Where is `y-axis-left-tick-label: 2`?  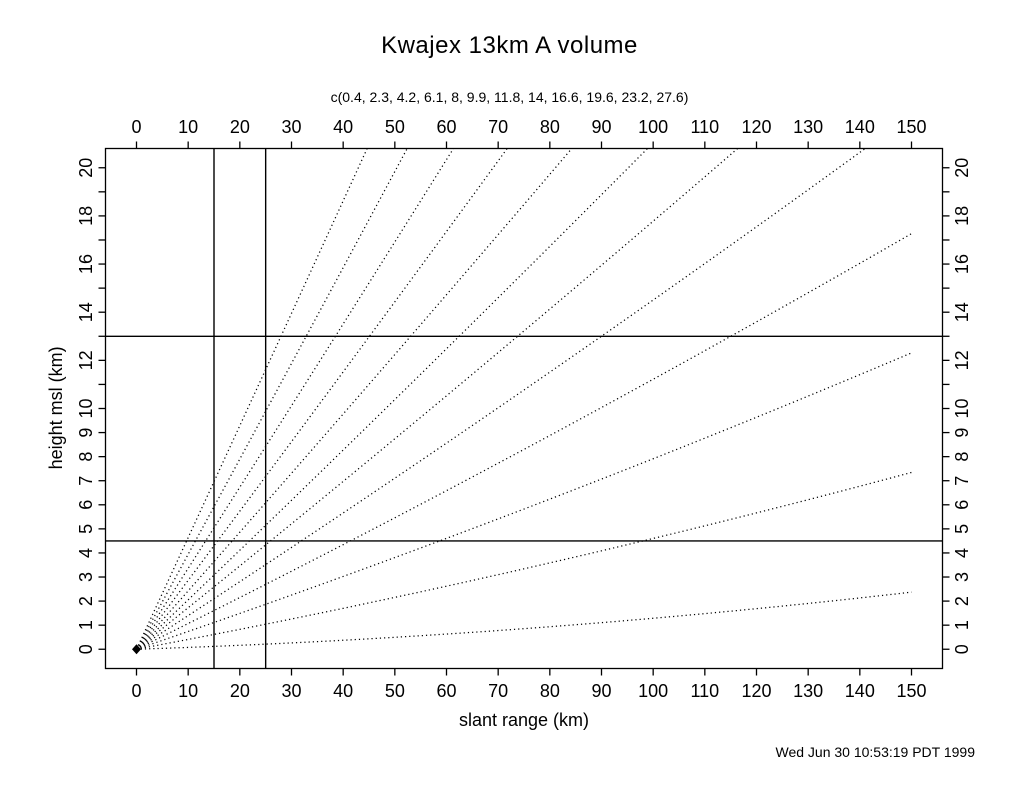 y-axis-left-tick-label: 2 is located at coordinates (86, 601).